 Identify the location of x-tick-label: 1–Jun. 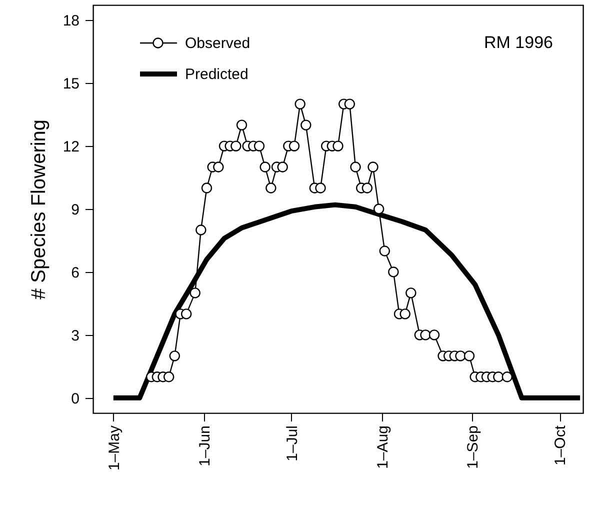
(205, 446).